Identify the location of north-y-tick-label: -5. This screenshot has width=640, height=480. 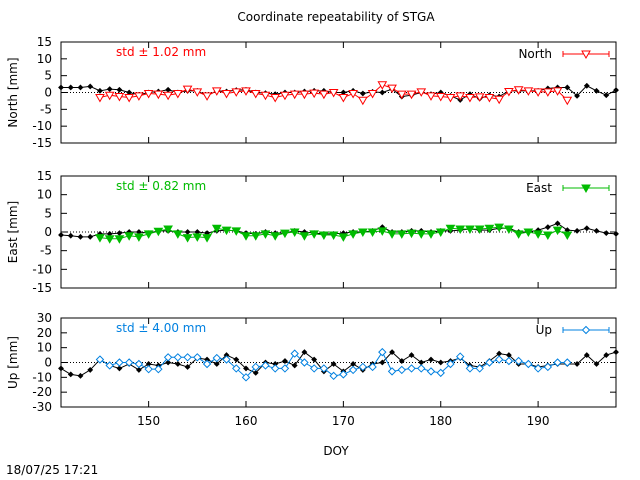
(46, 109).